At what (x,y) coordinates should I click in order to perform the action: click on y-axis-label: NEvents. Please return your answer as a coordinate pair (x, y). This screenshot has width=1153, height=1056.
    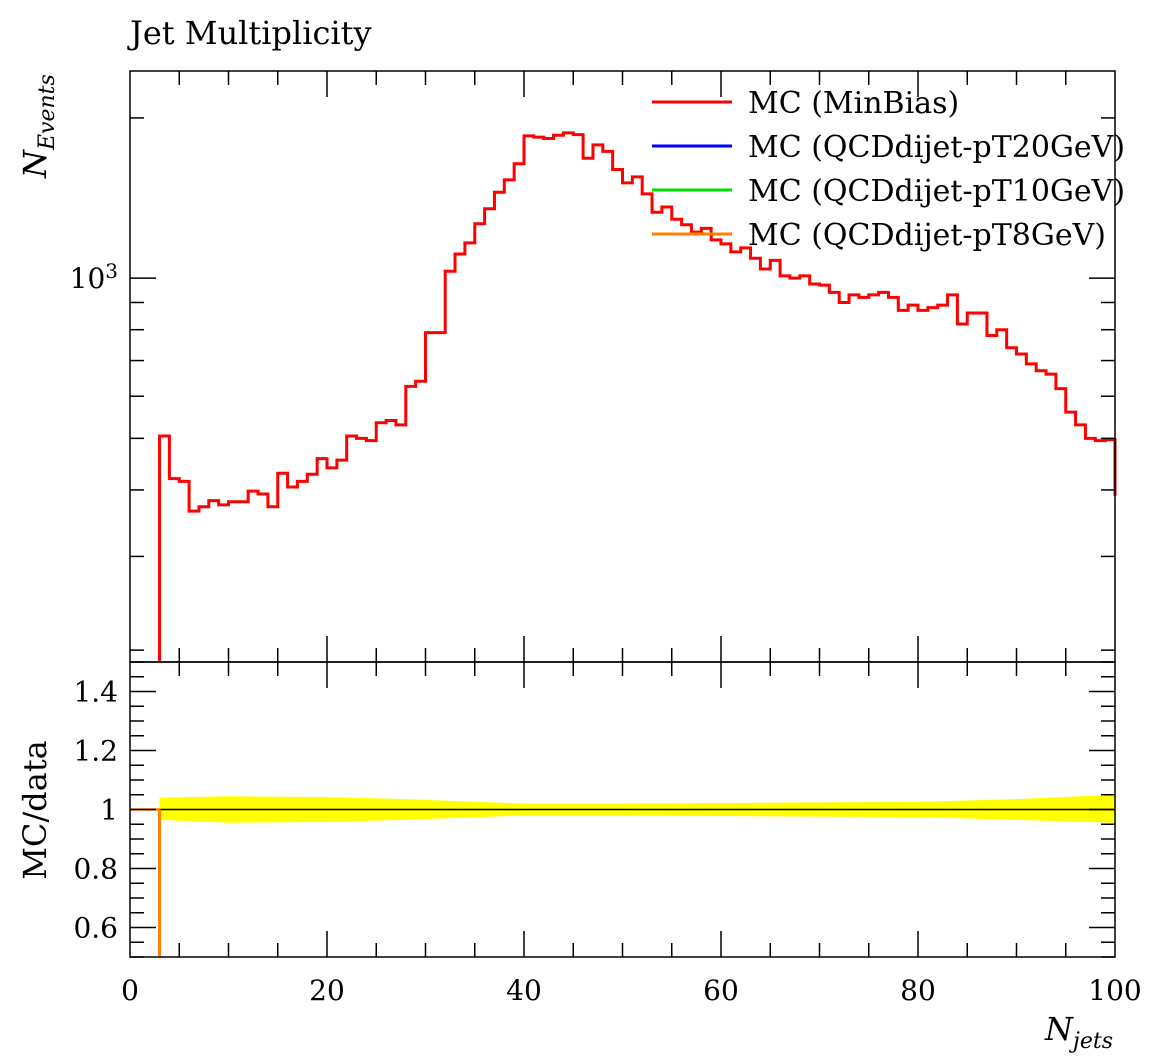
    Looking at the image, I should click on (38, 126).